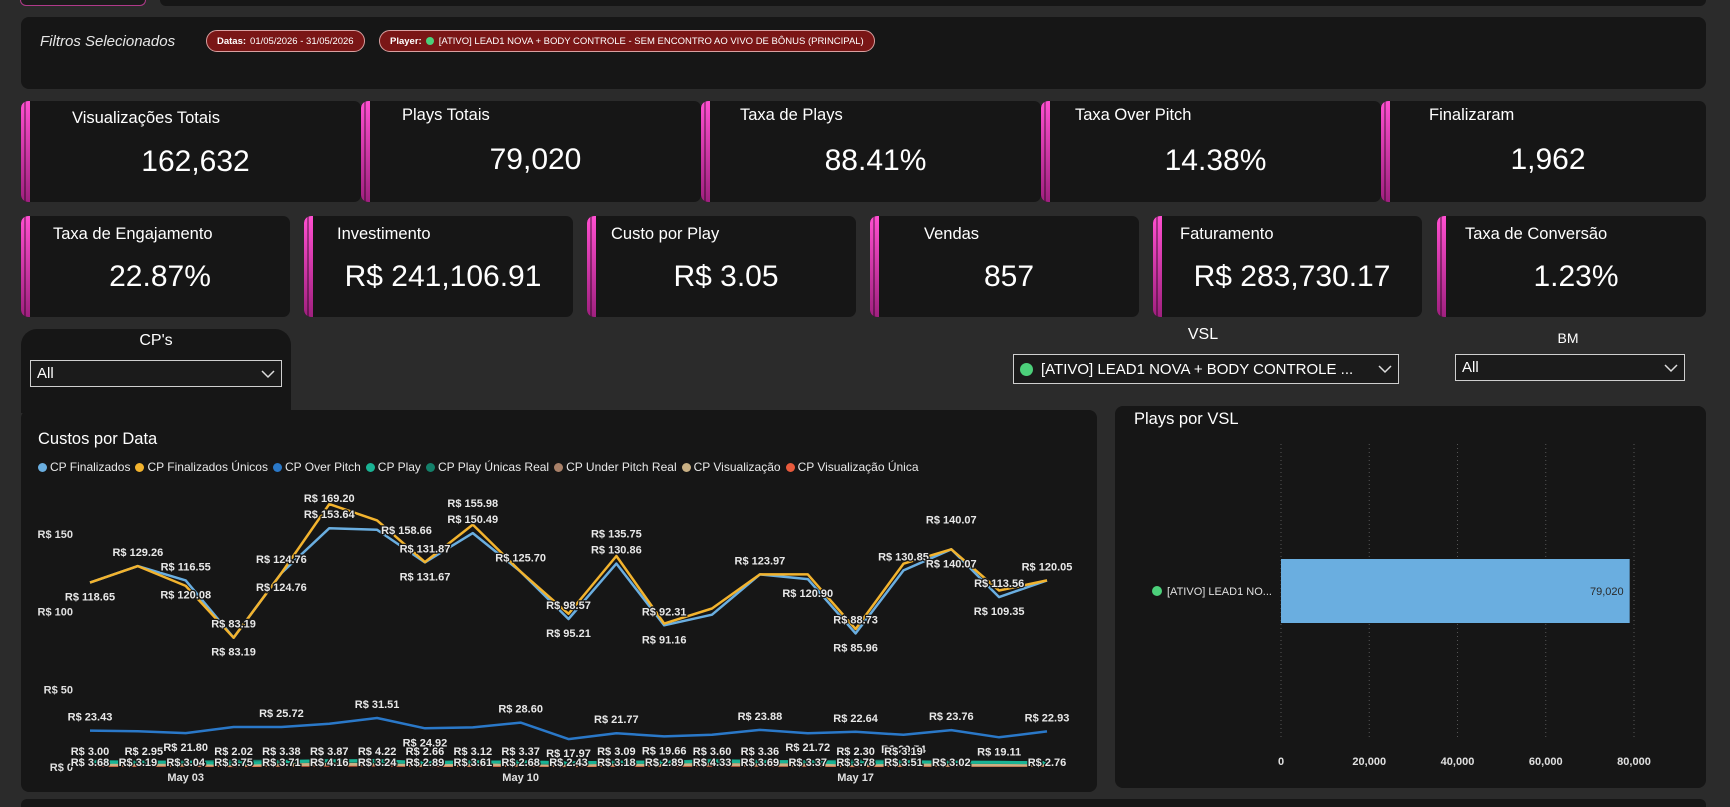 The width and height of the screenshot is (1730, 807). Describe the element at coordinates (155, 266) in the screenshot. I see `kpi-card-taxa-engajamento: Taxa de Engajamento 22.87%` at that location.